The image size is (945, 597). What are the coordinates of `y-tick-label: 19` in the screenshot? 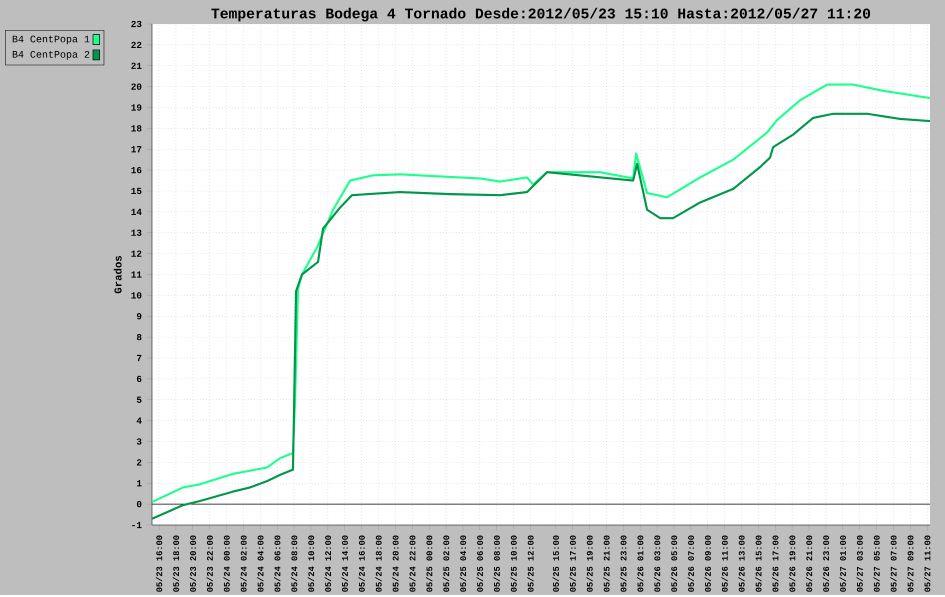 It's located at (136, 107).